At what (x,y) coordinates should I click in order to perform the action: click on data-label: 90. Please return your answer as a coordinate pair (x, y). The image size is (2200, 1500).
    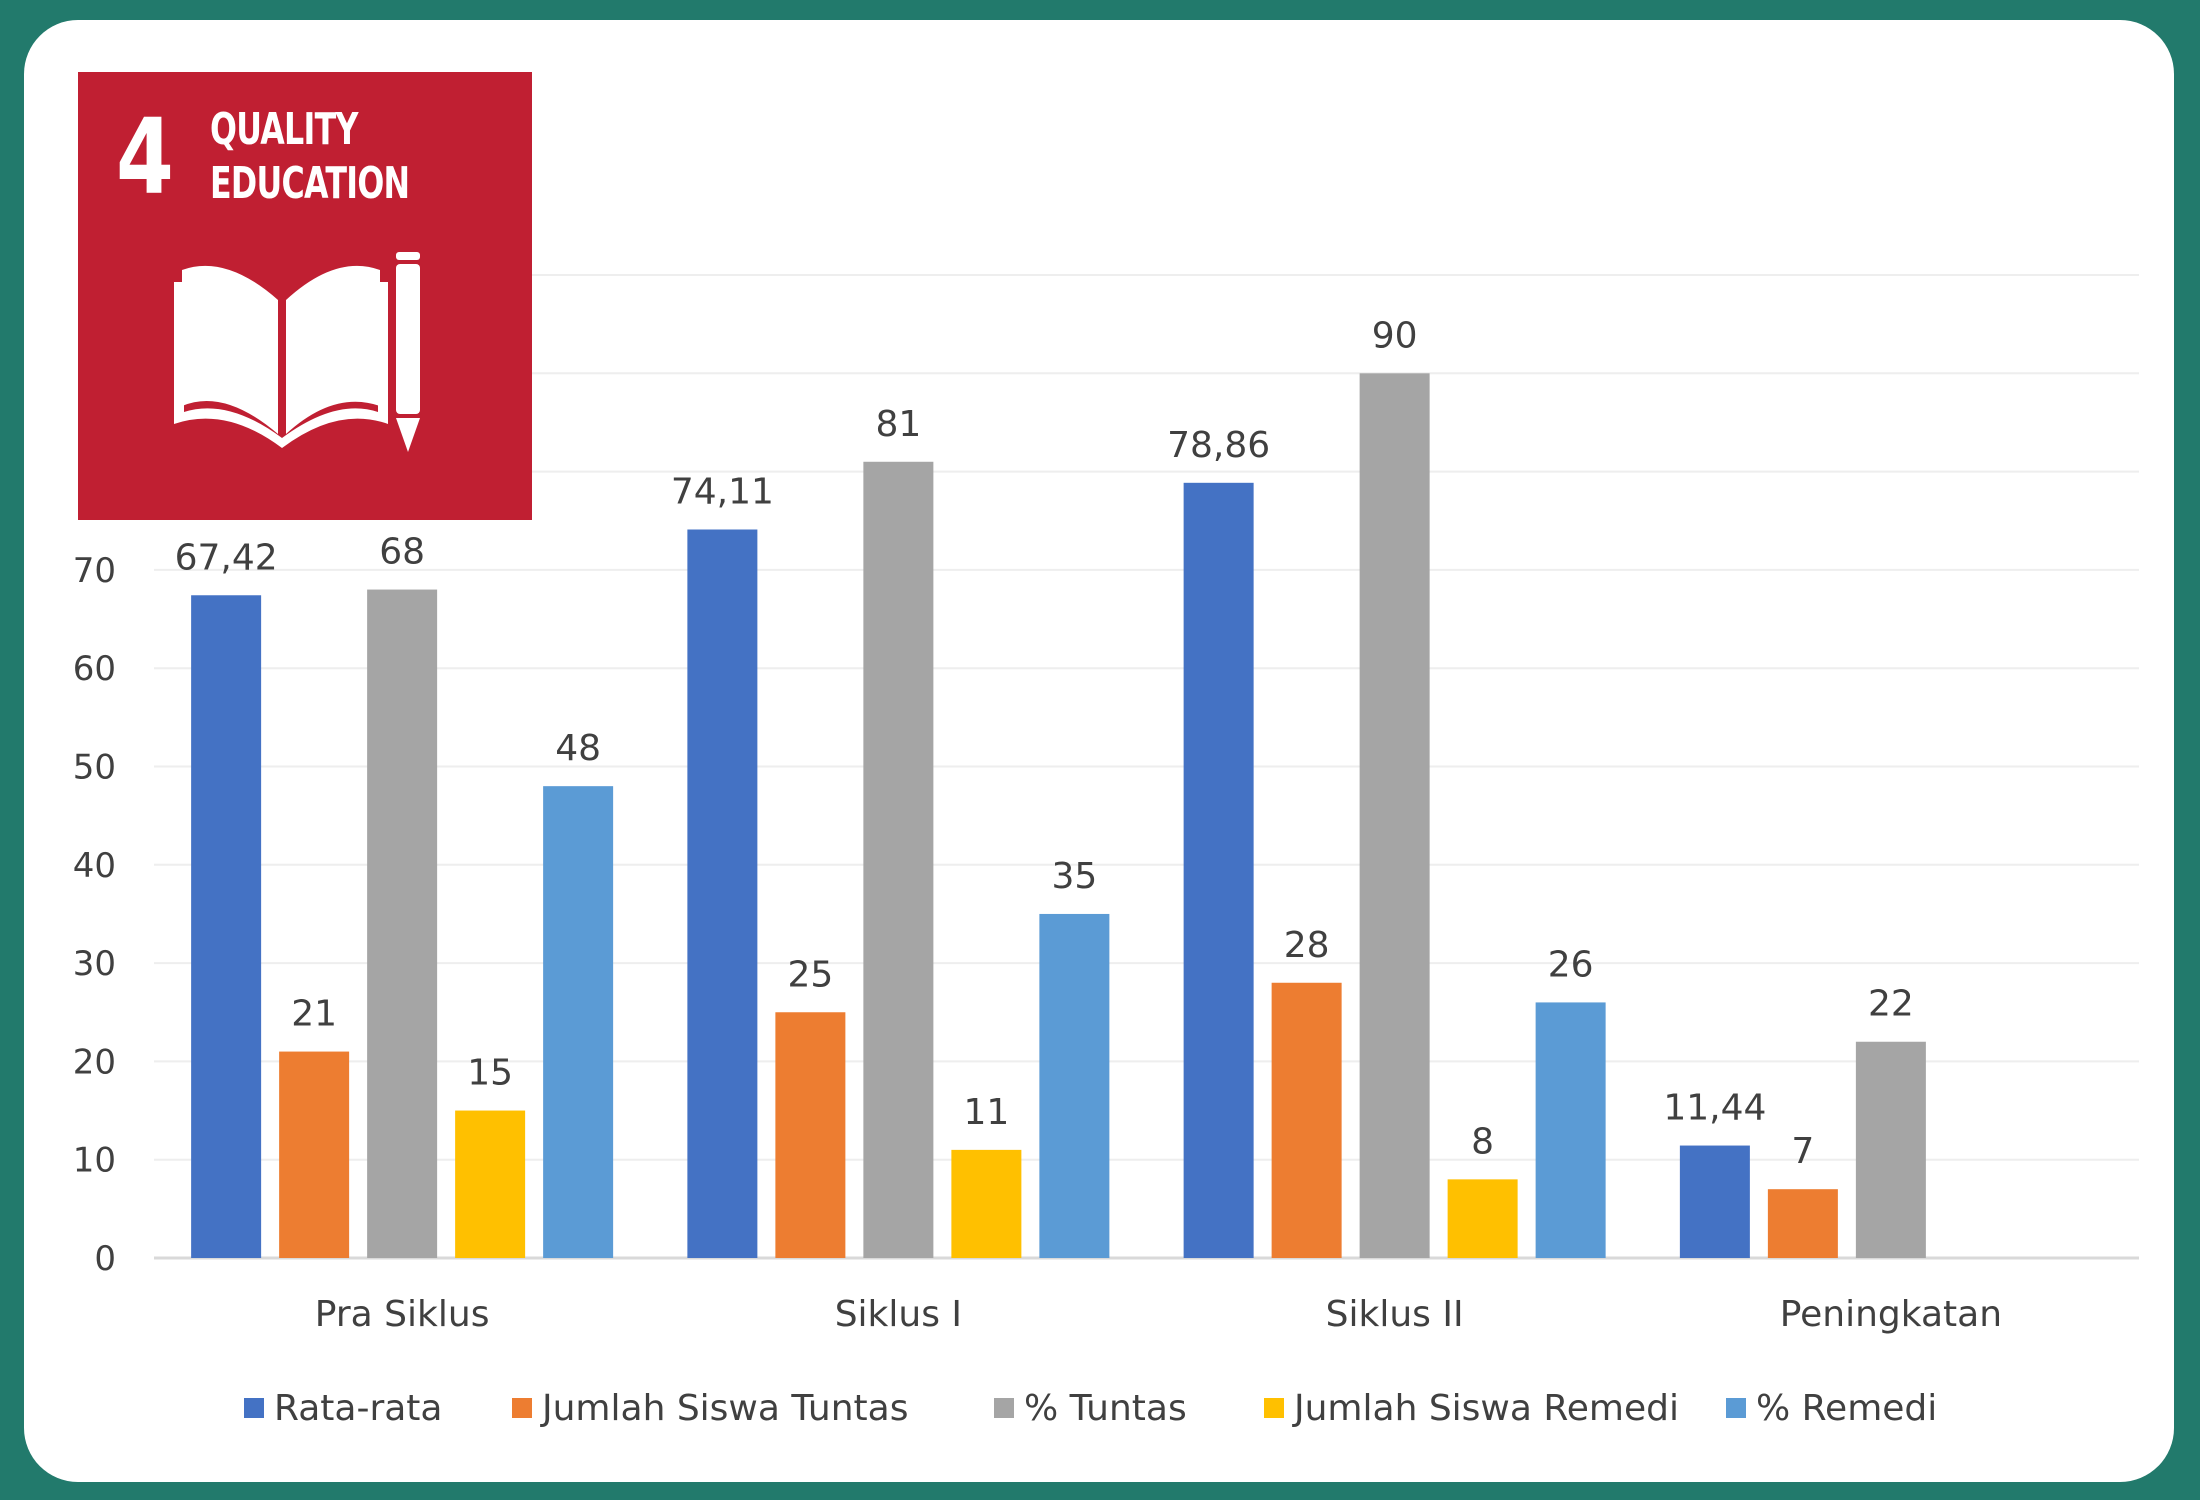
    Looking at the image, I should click on (1395, 335).